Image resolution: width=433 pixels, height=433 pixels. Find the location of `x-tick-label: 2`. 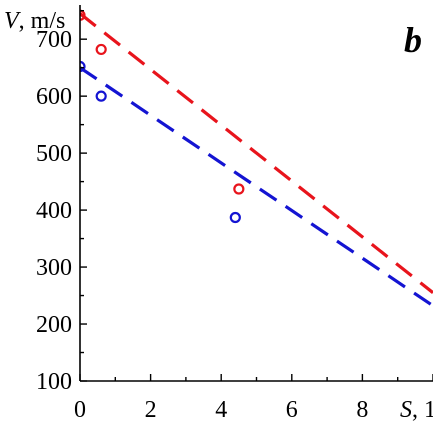

x-tick-label: 2 is located at coordinates (151, 410).